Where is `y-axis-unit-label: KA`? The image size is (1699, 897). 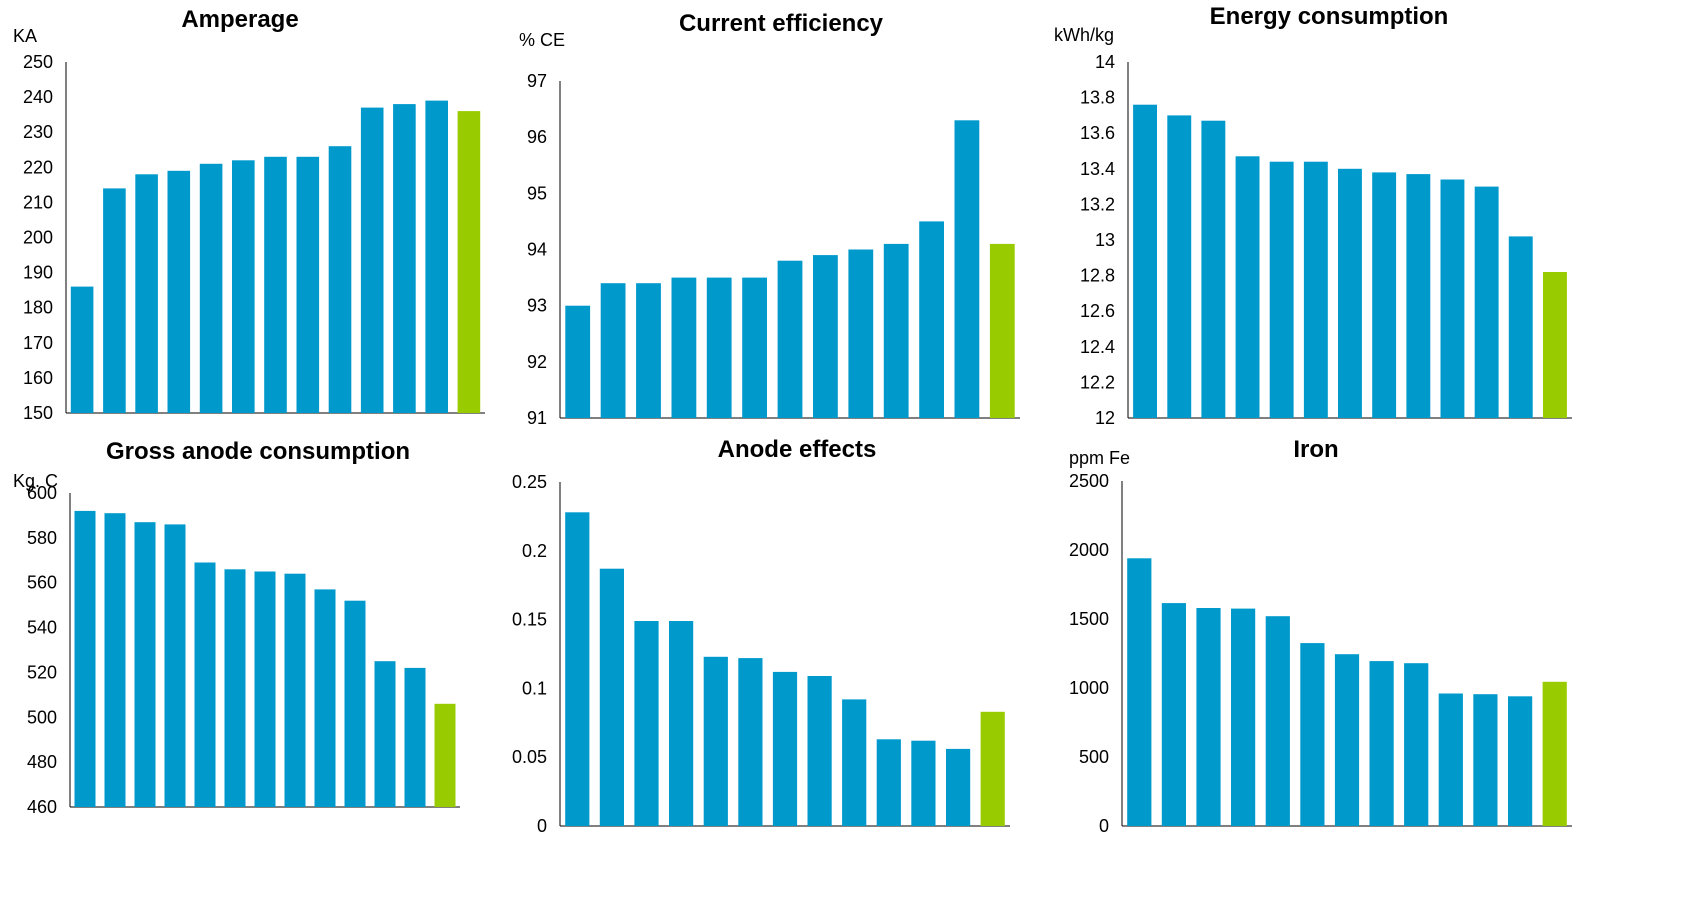 y-axis-unit-label: KA is located at coordinates (25, 36).